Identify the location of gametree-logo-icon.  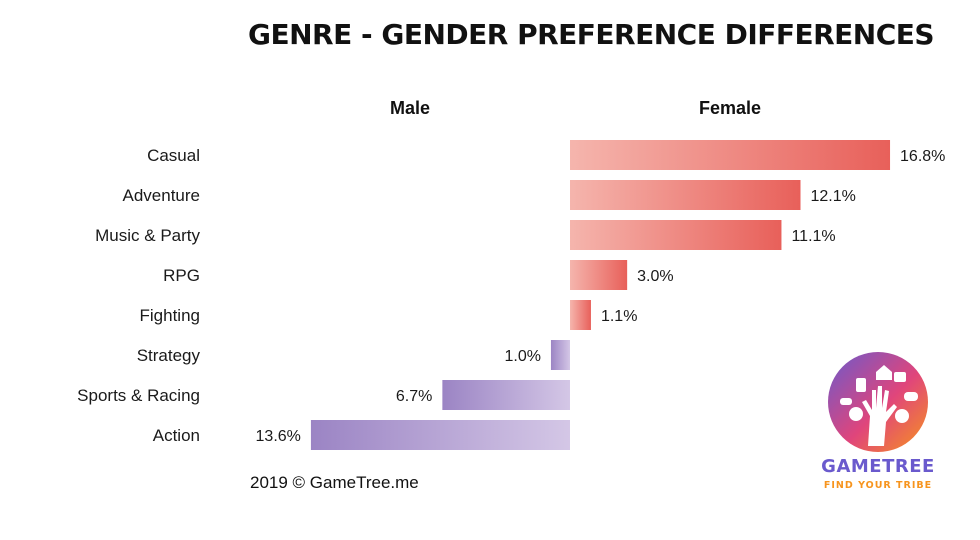
(878, 402).